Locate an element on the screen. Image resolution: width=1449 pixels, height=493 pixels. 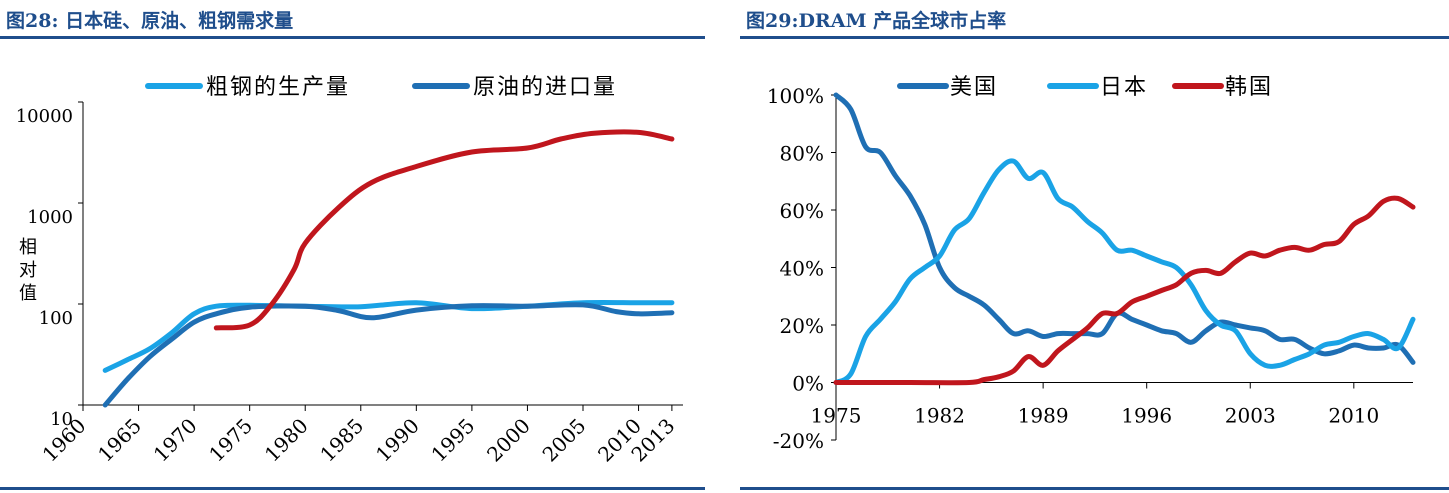
left-x-tick-label: 1985 is located at coordinates (341, 440).